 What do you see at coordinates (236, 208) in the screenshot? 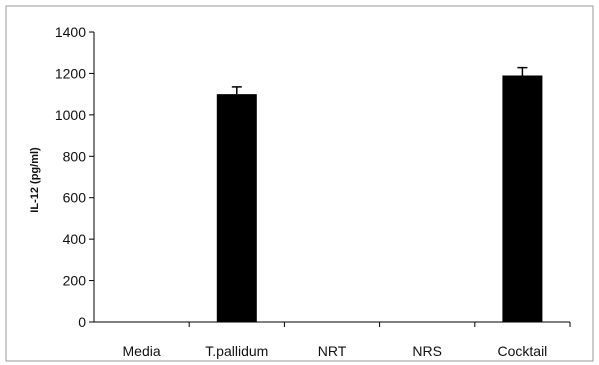
I see `bar-t-pallidum` at bounding box center [236, 208].